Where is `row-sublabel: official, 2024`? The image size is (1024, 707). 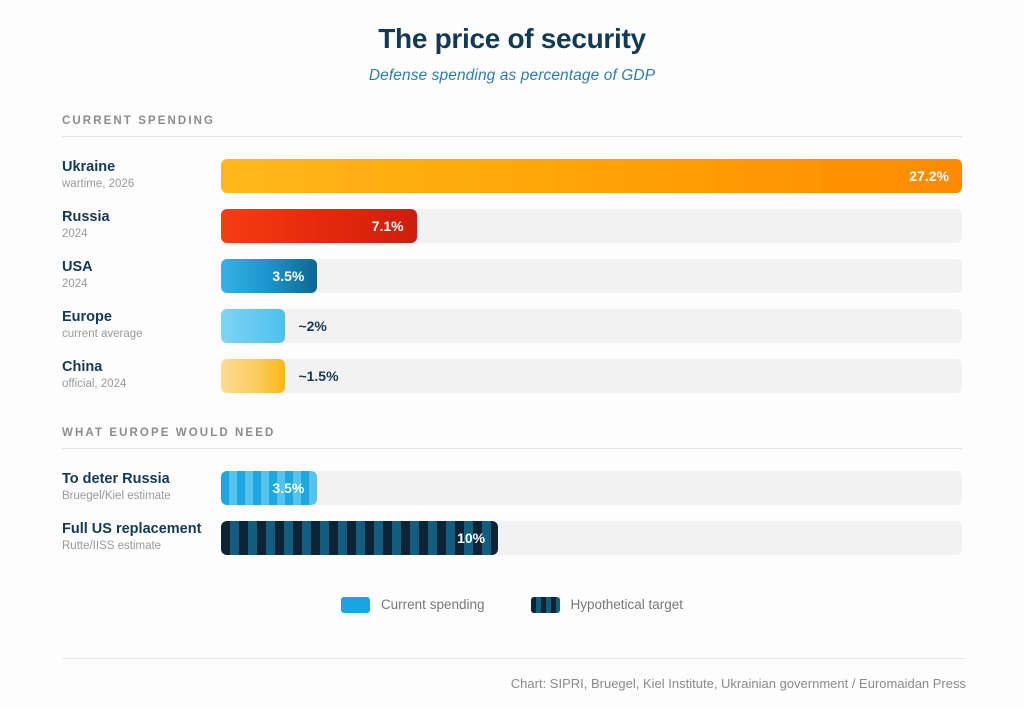
row-sublabel: official, 2024 is located at coordinates (94, 384).